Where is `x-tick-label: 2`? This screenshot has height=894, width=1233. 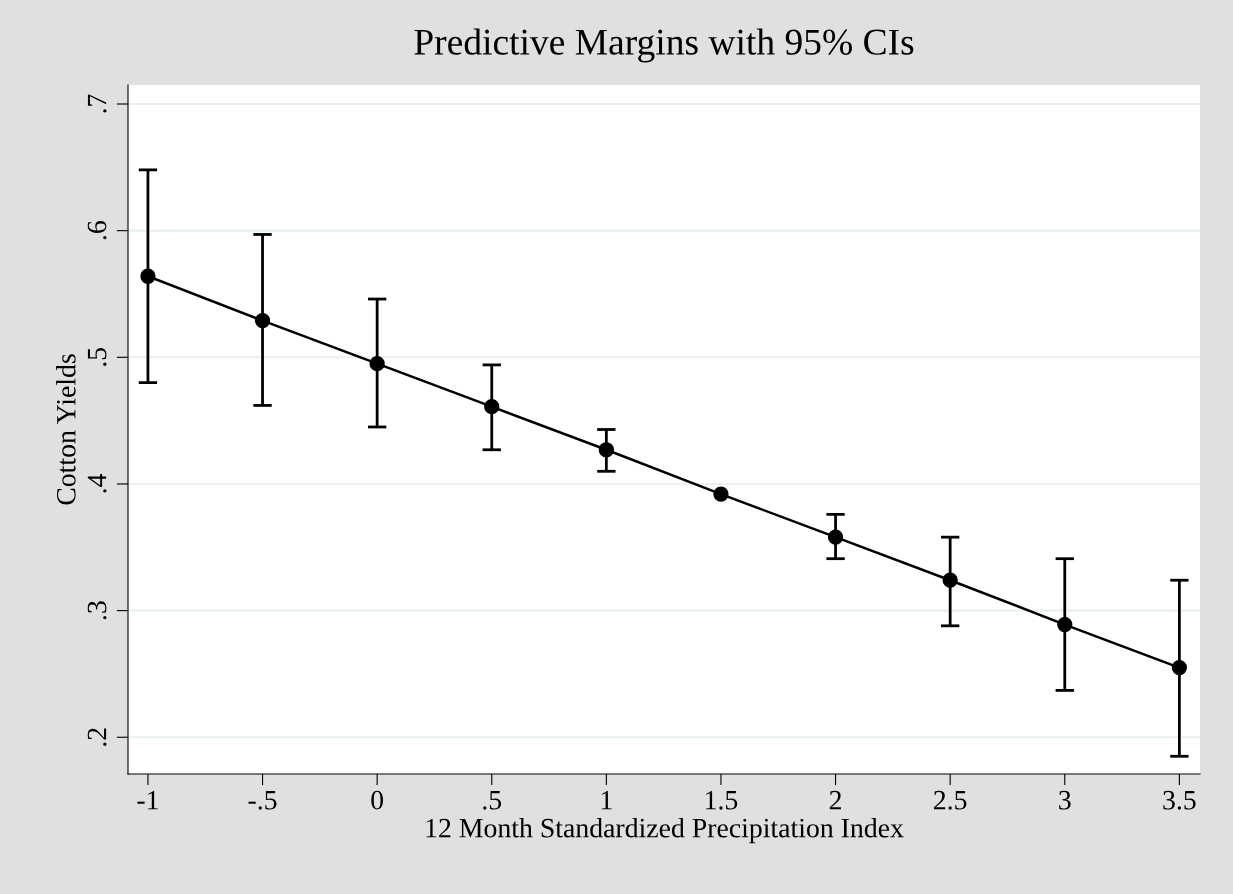 x-tick-label: 2 is located at coordinates (835, 800).